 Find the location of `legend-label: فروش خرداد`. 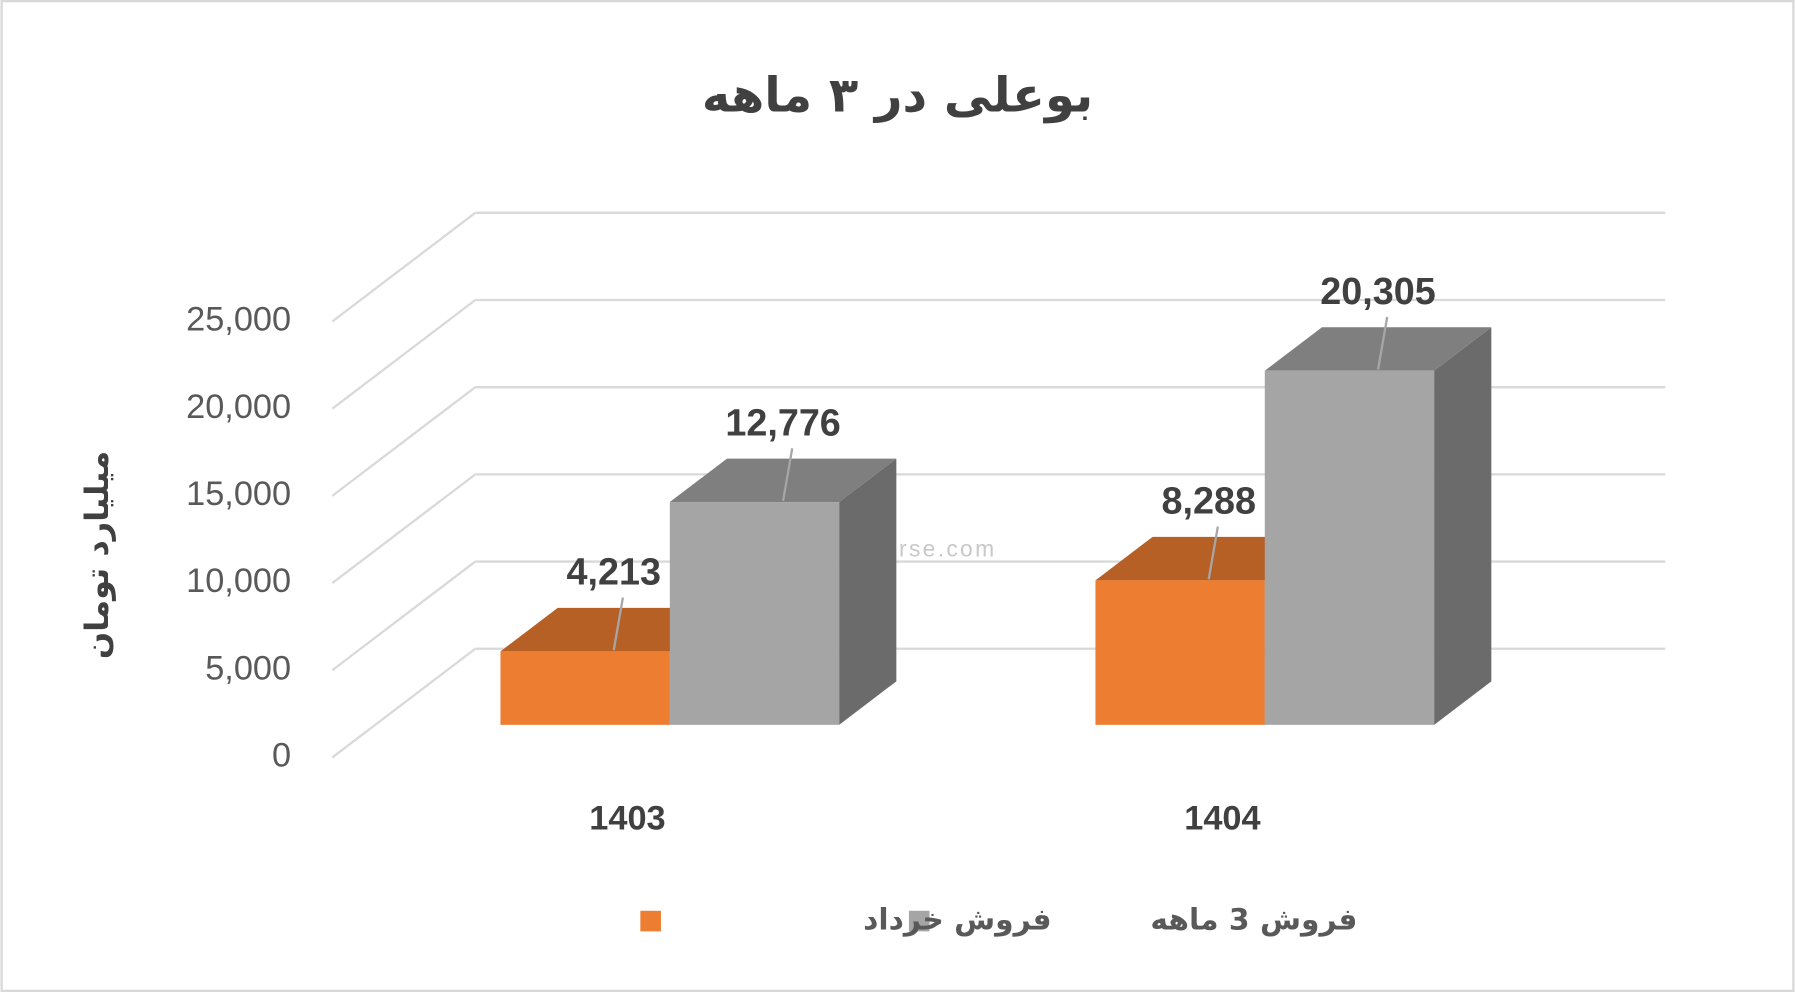

legend-label: فروش خرداد is located at coordinates (957, 920).